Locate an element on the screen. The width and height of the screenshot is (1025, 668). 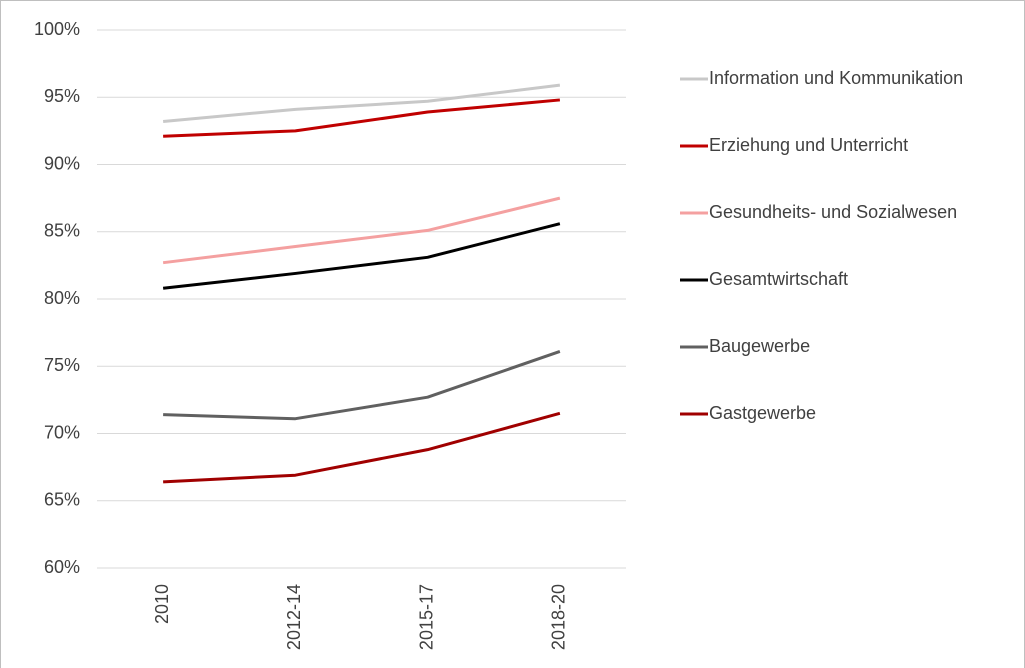
x-tick-label: 2018-20 is located at coordinates (559, 617).